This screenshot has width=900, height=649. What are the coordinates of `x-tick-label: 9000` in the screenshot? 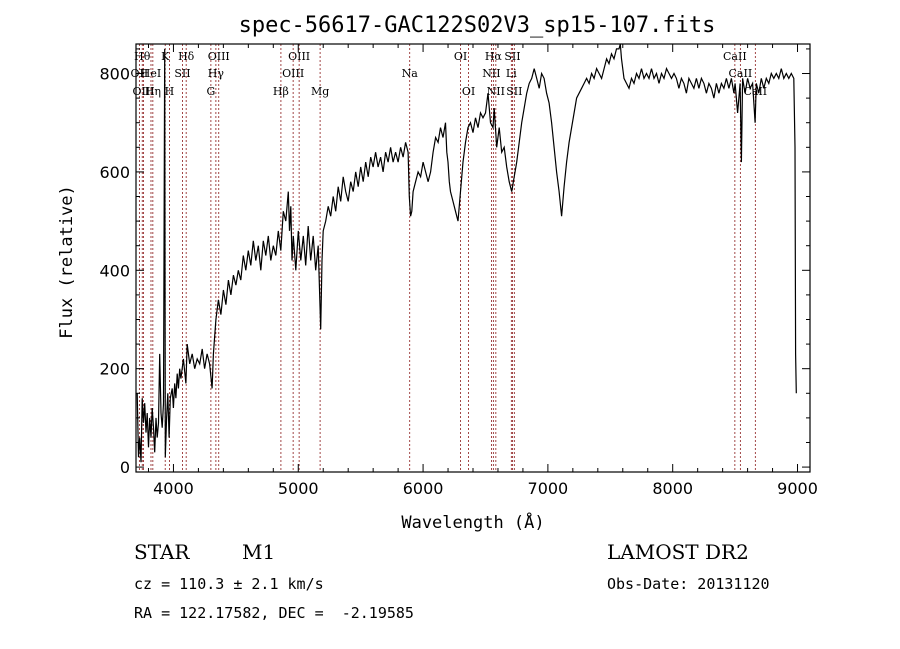 It's located at (797, 488).